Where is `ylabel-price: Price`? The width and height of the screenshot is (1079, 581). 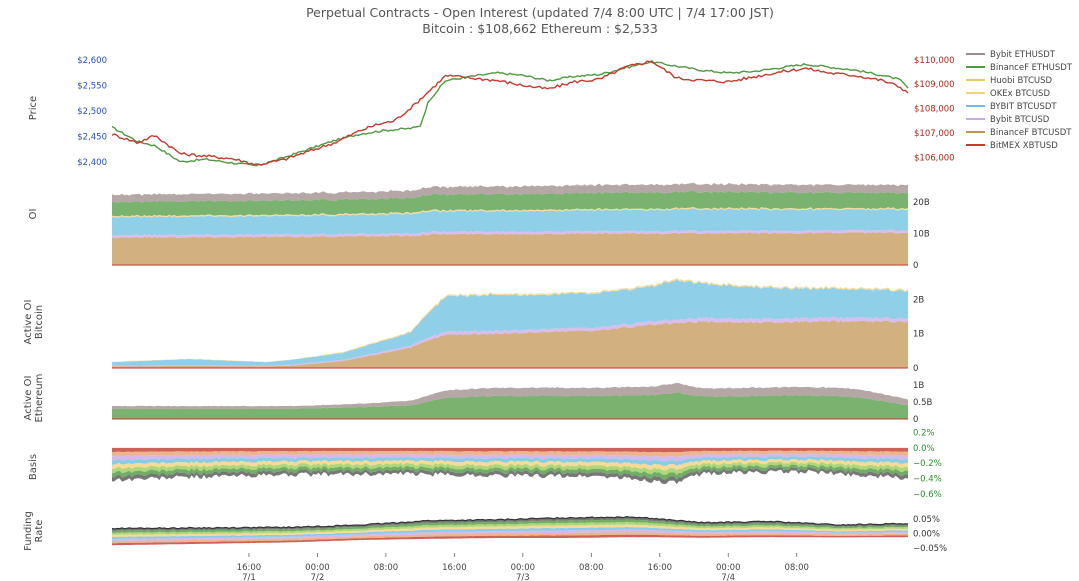 ylabel-price: Price is located at coordinates (33, 108).